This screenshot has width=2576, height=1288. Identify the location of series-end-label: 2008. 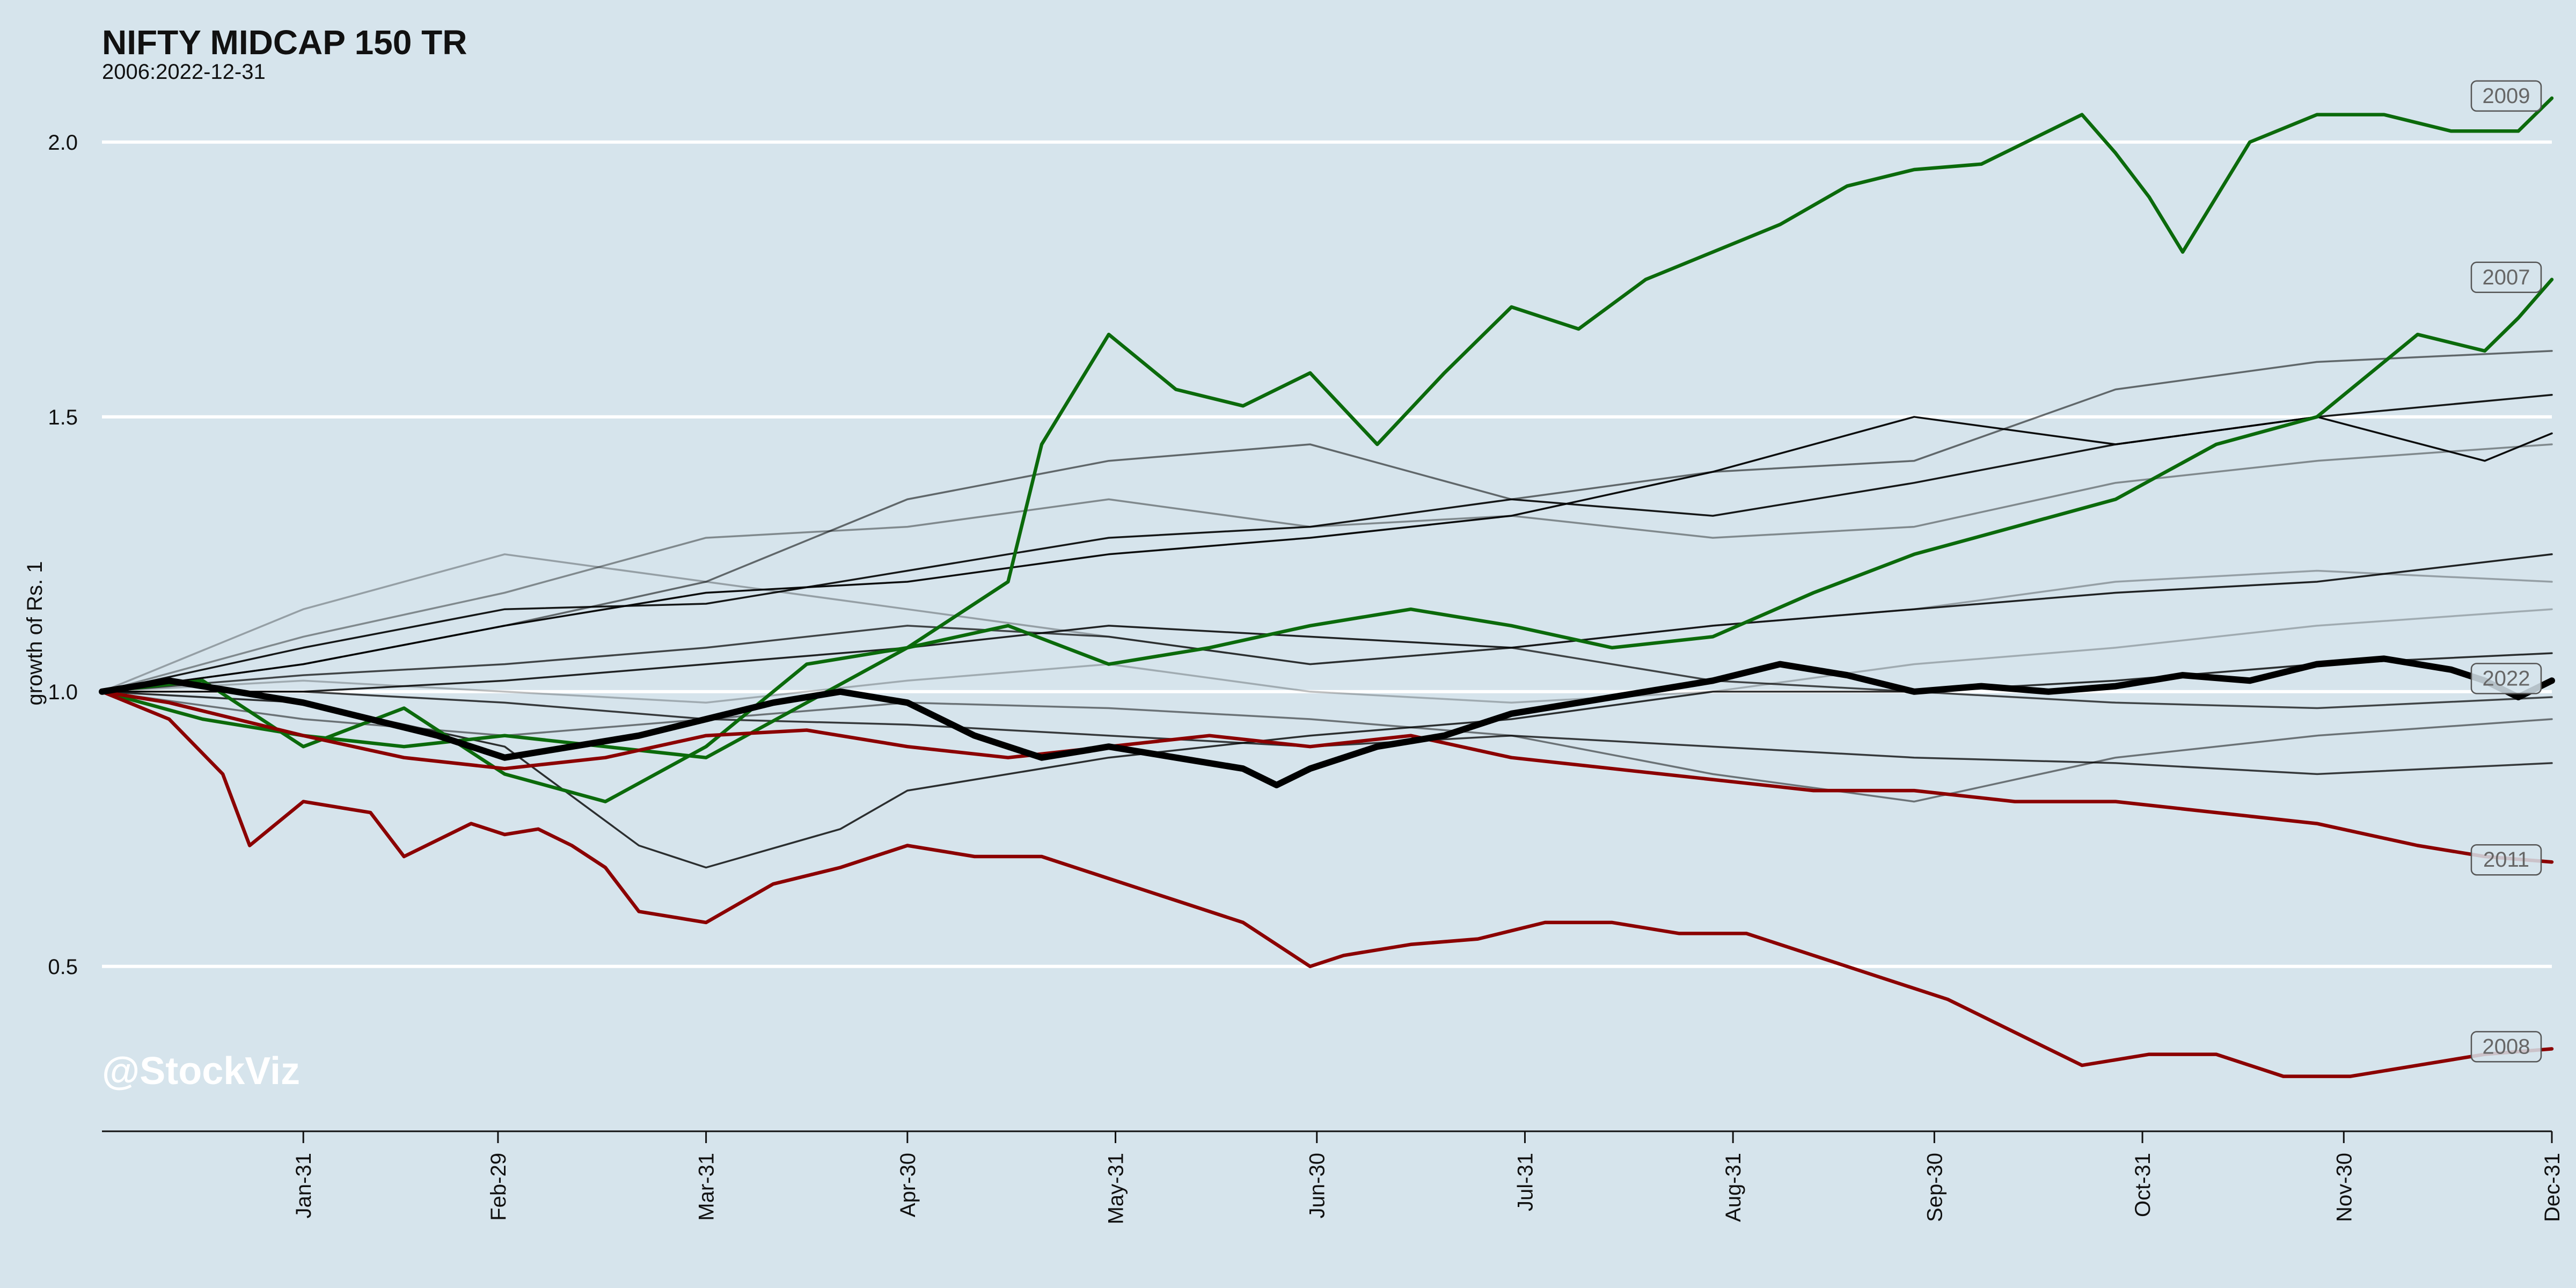
(2506, 1046).